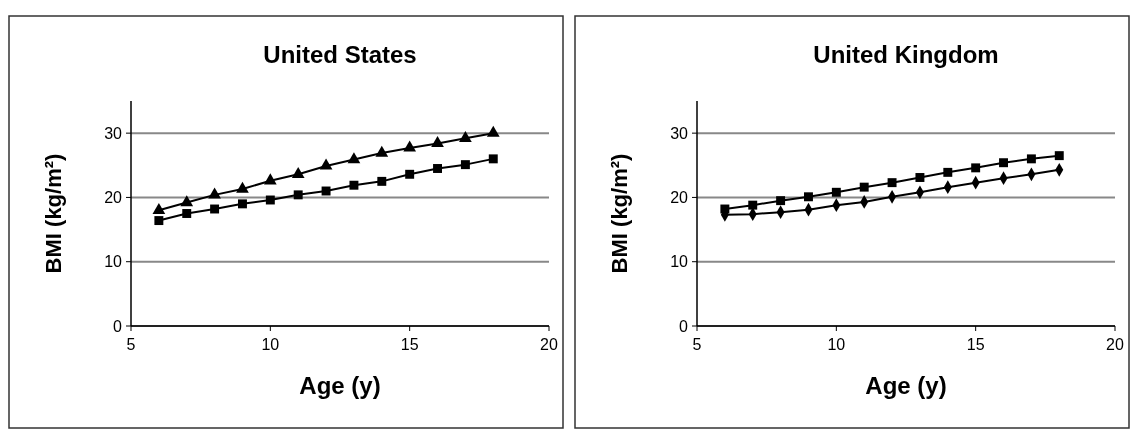  What do you see at coordinates (340, 54) in the screenshot?
I see `chart-title: United States` at bounding box center [340, 54].